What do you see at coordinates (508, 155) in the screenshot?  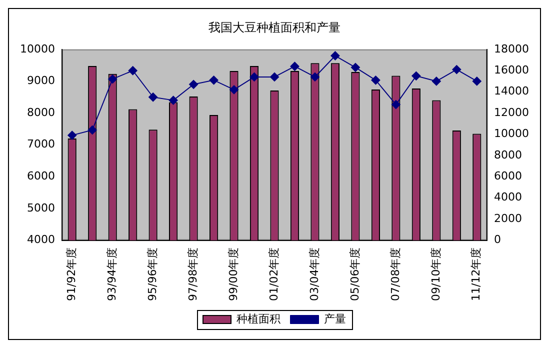 I see `y2-tick-label: 8000` at bounding box center [508, 155].